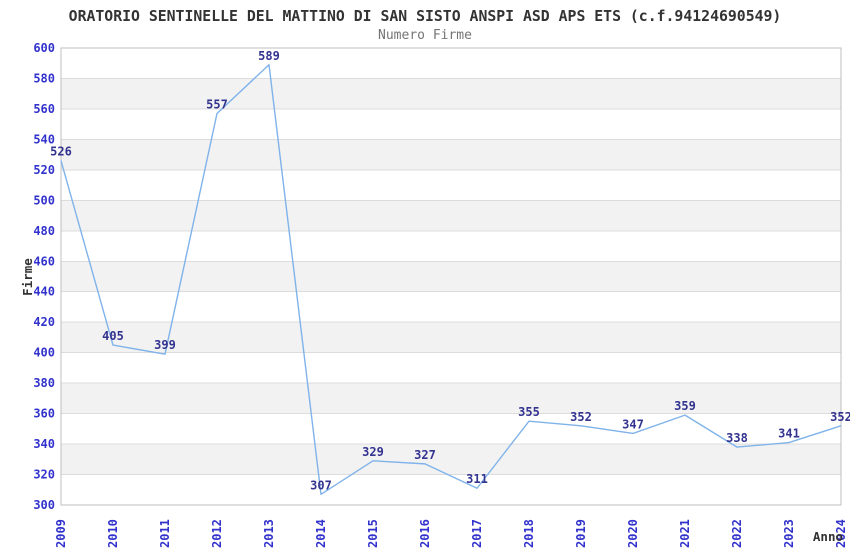 This screenshot has height=550, width=850. What do you see at coordinates (269, 56) in the screenshot?
I see `data-point-label: 589` at bounding box center [269, 56].